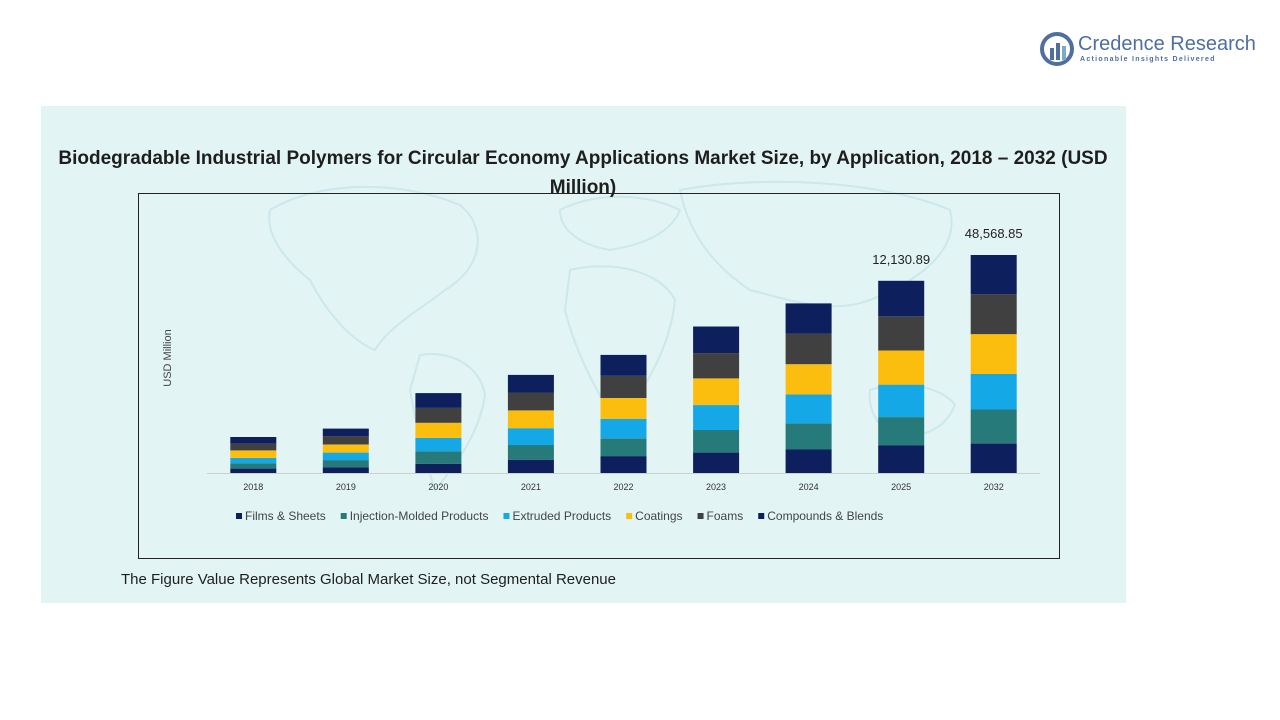 The width and height of the screenshot is (1280, 720). Describe the element at coordinates (1057, 49) in the screenshot. I see `credence-logo-icon` at that location.